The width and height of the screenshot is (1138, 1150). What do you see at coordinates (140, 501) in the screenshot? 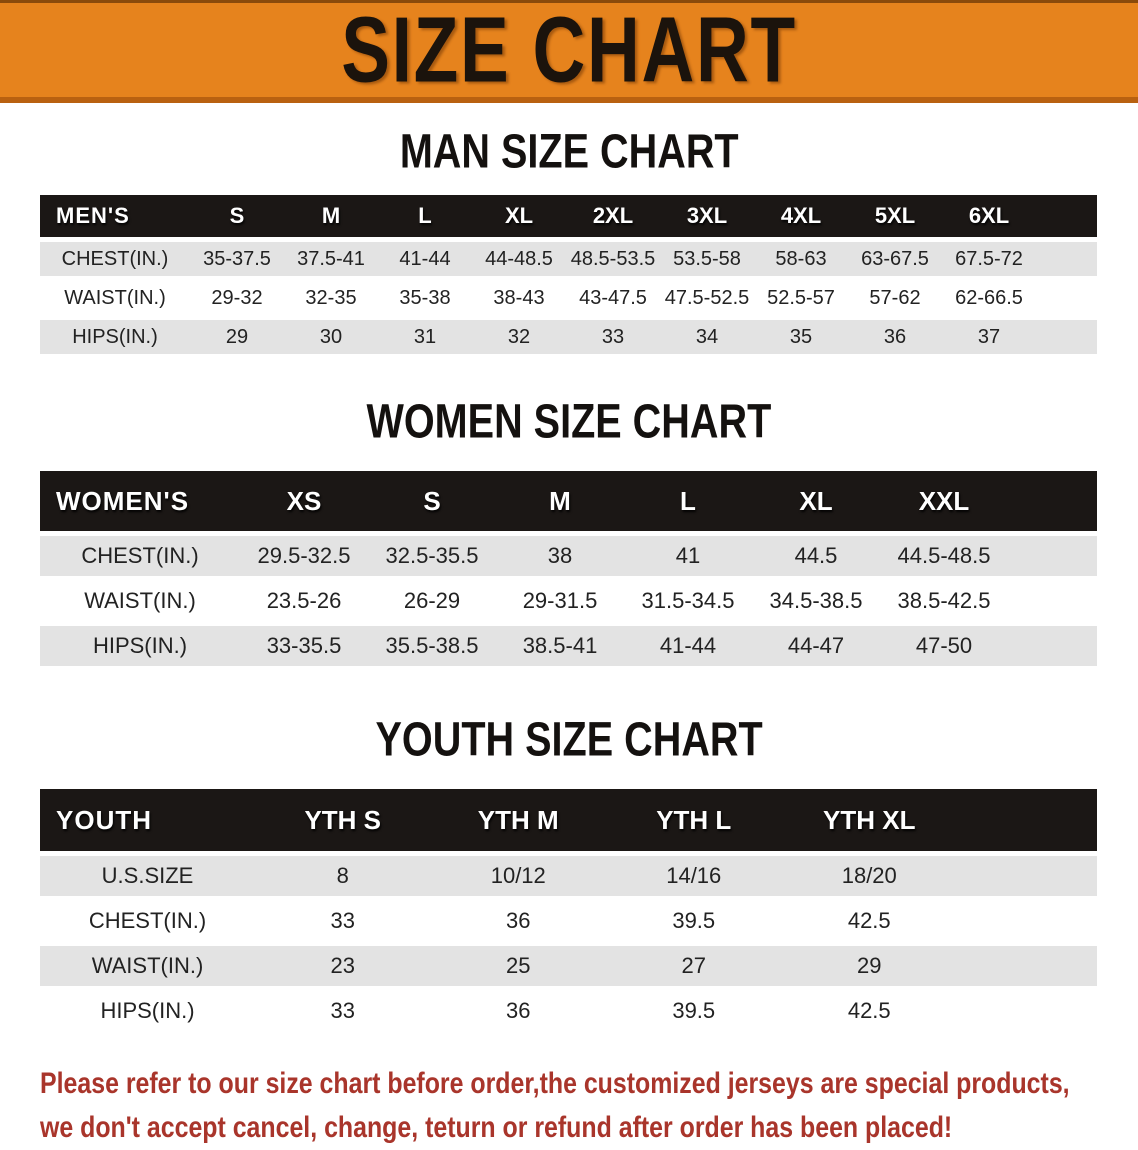
I see `table-title-cell: WOMEN'S` at bounding box center [140, 501].